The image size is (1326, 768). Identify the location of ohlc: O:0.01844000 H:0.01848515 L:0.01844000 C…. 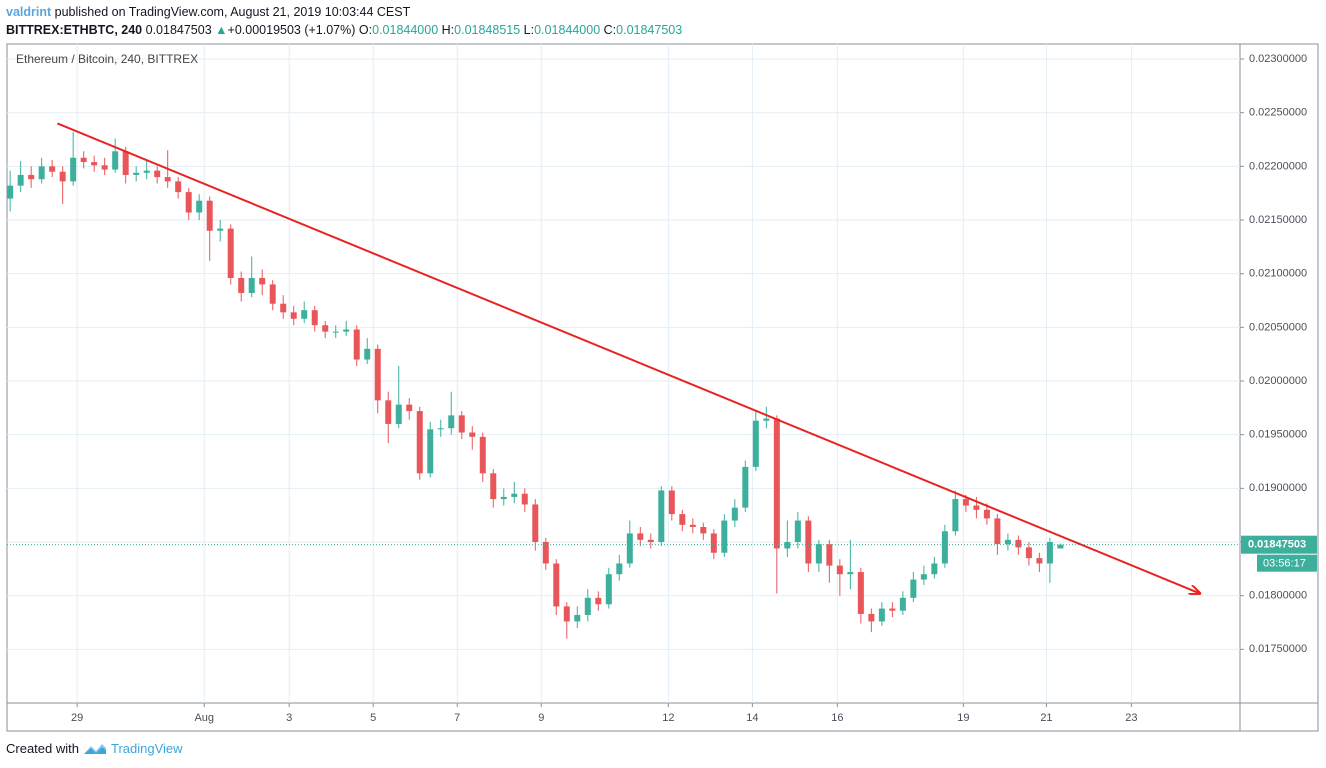
(520, 30).